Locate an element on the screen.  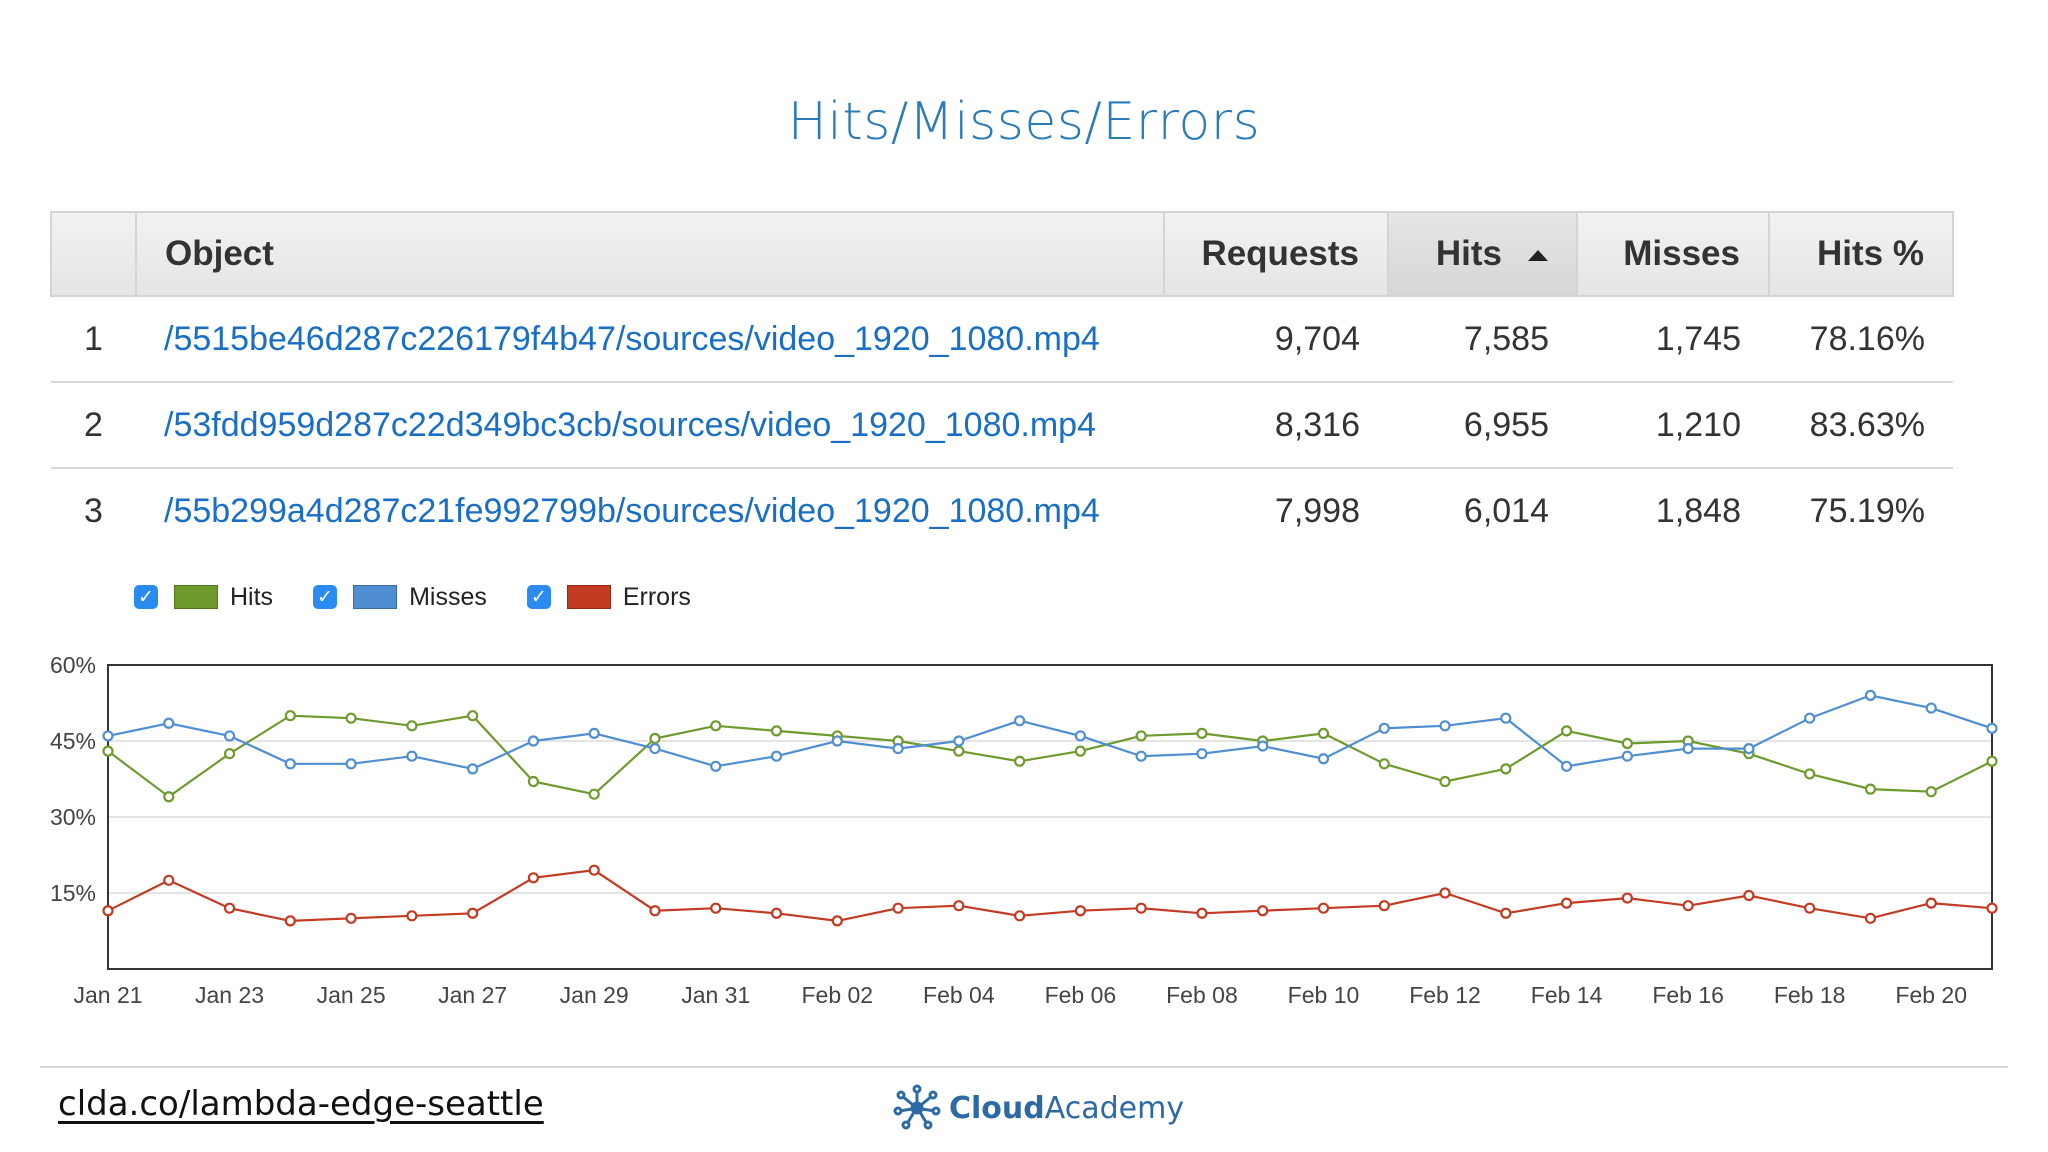
requests-cell: 8,316 is located at coordinates (1276, 425).